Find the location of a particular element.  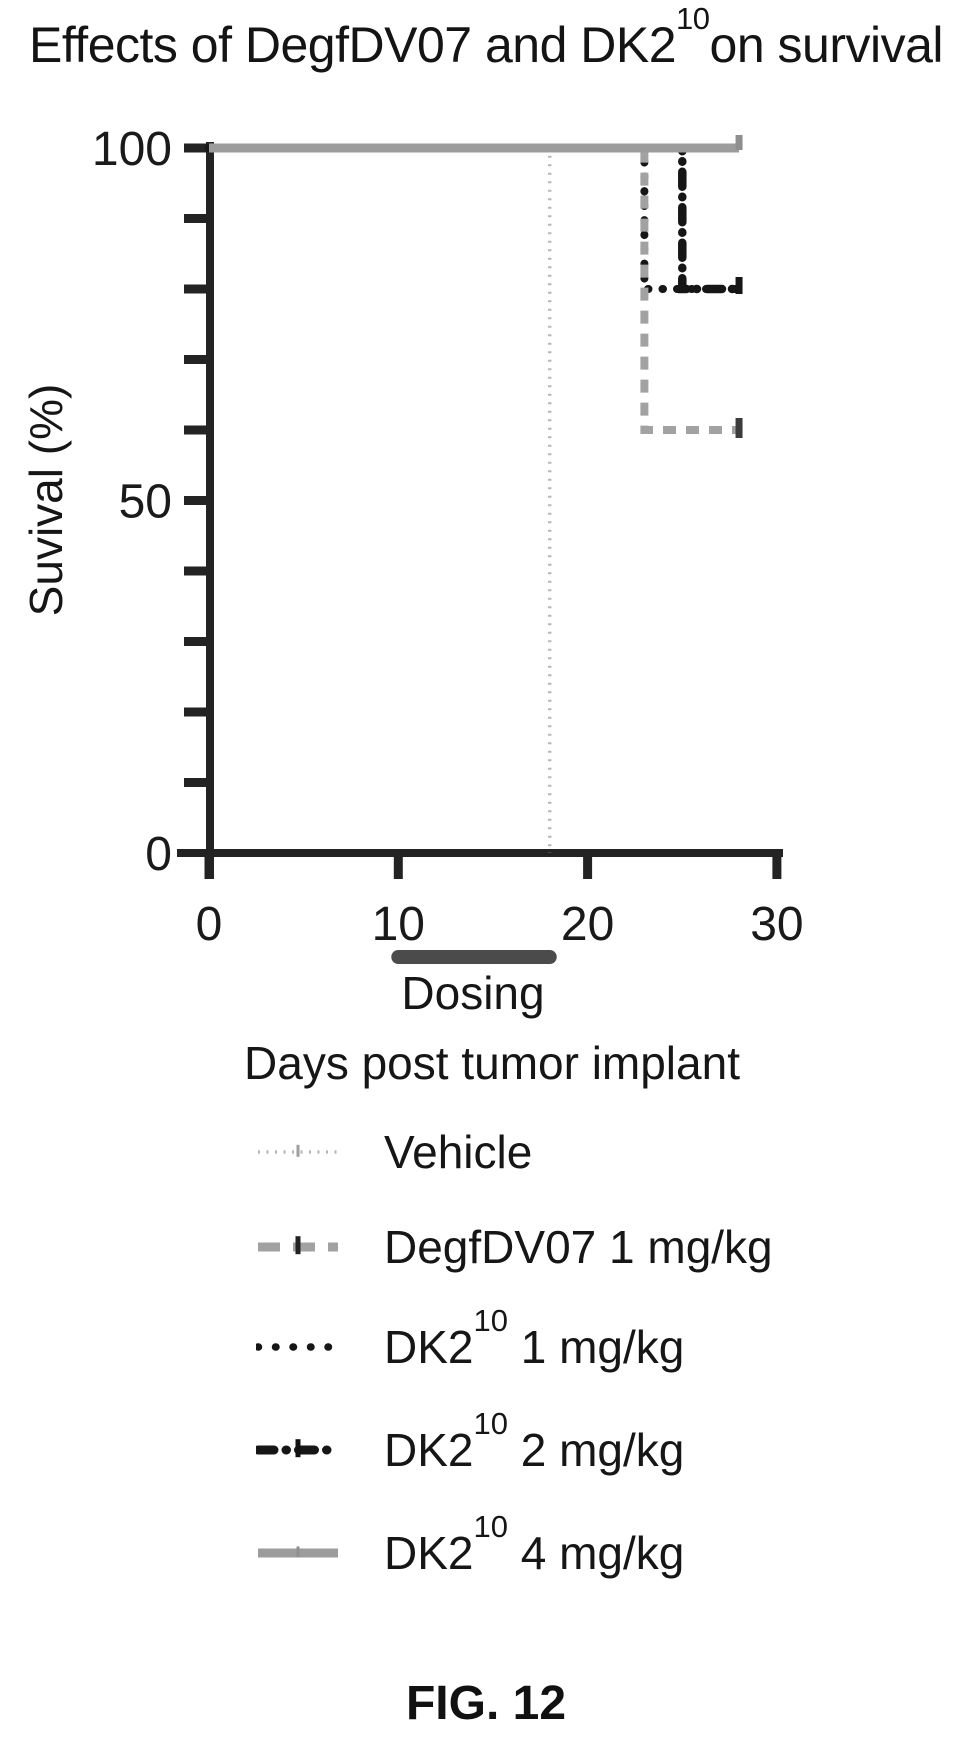

chart-title: Effects of DegfDV07 and DK210on survival is located at coordinates (486, 38).